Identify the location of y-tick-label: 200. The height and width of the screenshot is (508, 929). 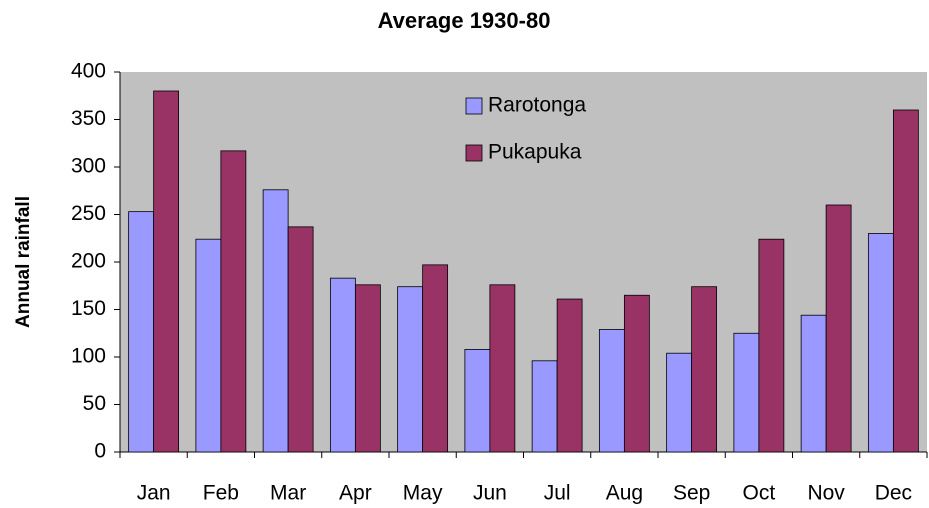
(88, 261).